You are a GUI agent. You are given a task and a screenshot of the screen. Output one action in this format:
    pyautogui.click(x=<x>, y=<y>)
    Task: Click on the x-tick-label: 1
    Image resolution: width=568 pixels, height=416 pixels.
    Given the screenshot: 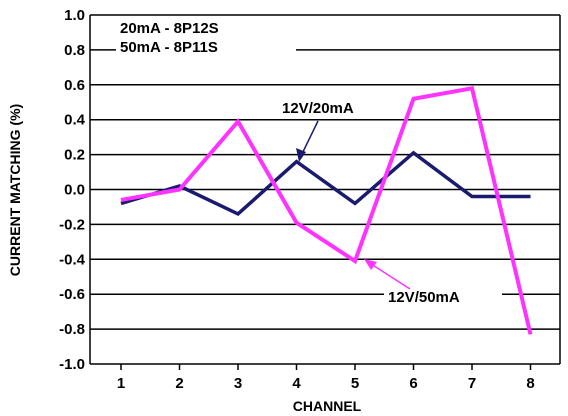 What is the action you would take?
    pyautogui.click(x=121, y=383)
    